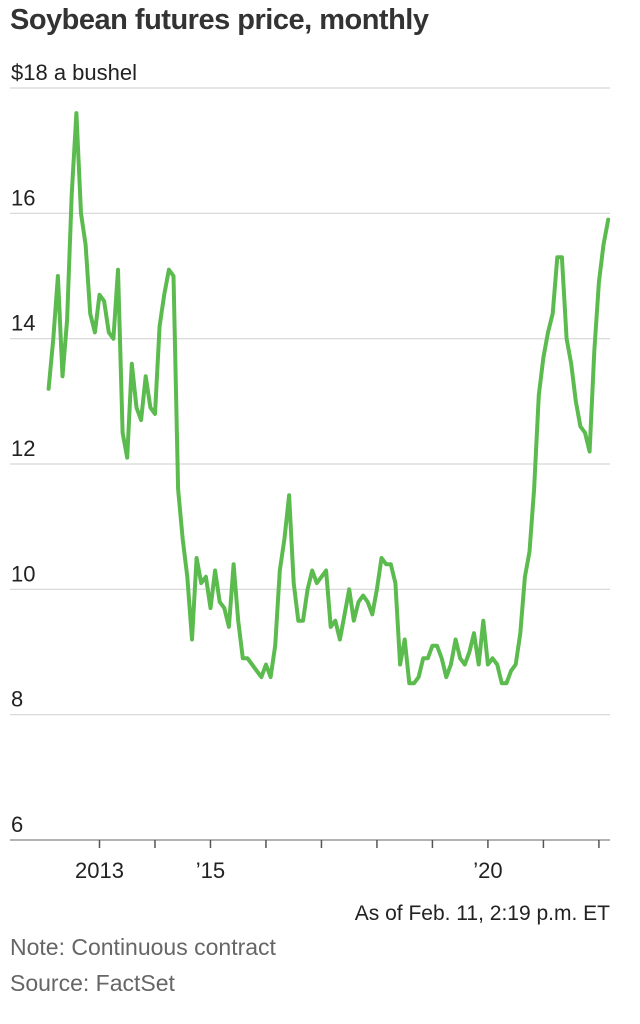  Describe the element at coordinates (23, 197) in the screenshot. I see `y-tick-label: 16` at that location.